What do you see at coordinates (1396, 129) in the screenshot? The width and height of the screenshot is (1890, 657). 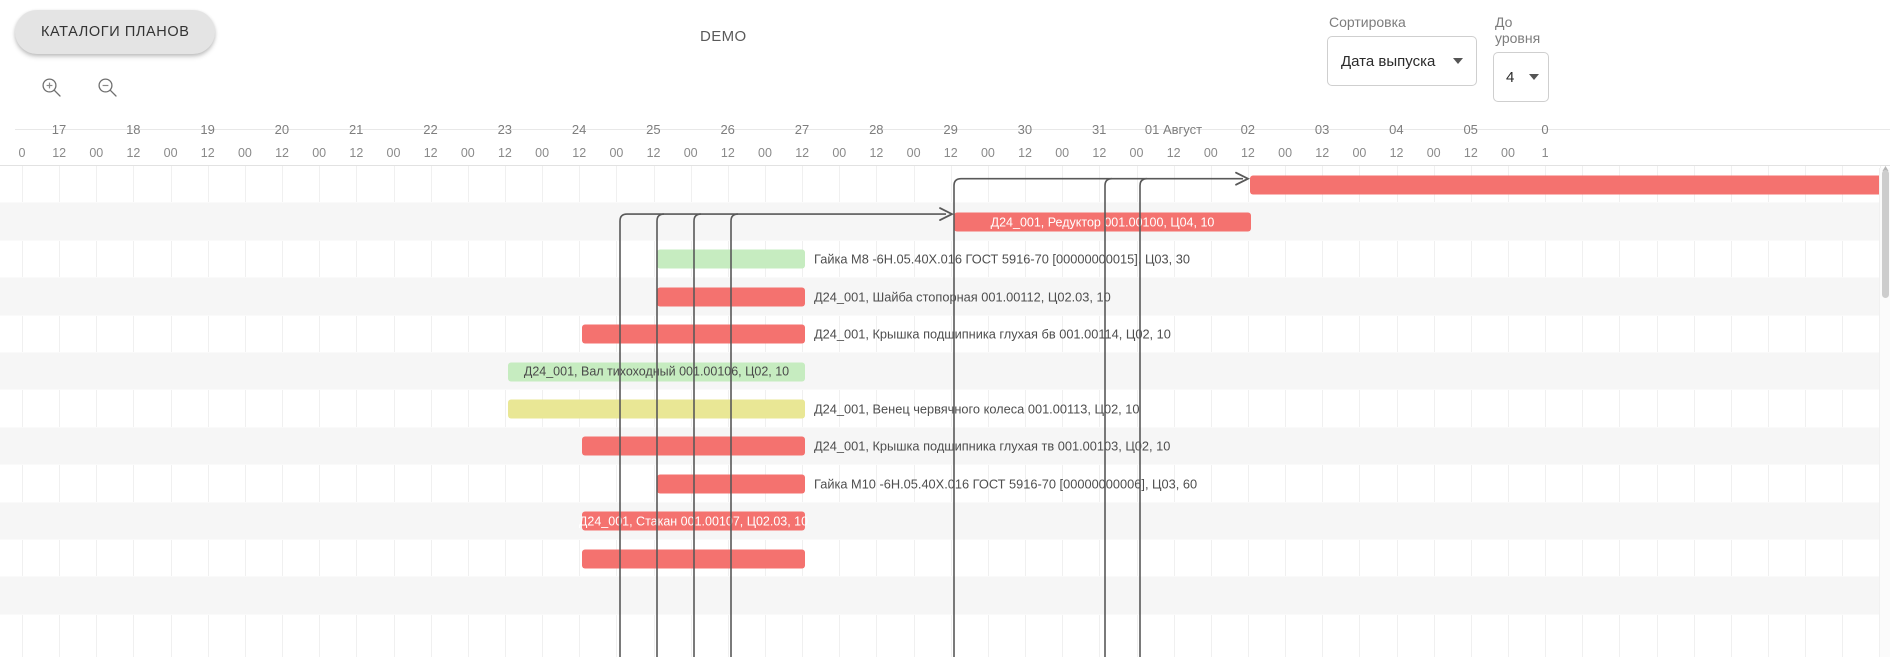 I see `timeline-day-tick: 04` at bounding box center [1396, 129].